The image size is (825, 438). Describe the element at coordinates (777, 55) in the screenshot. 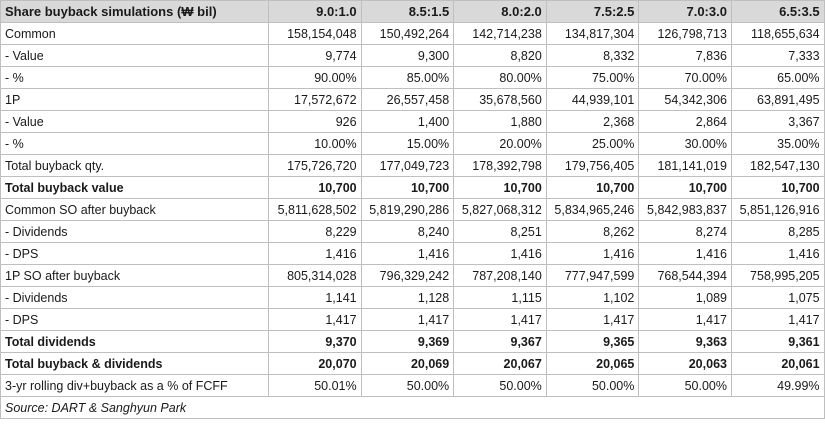

I see `table-cell: 7,333` at that location.